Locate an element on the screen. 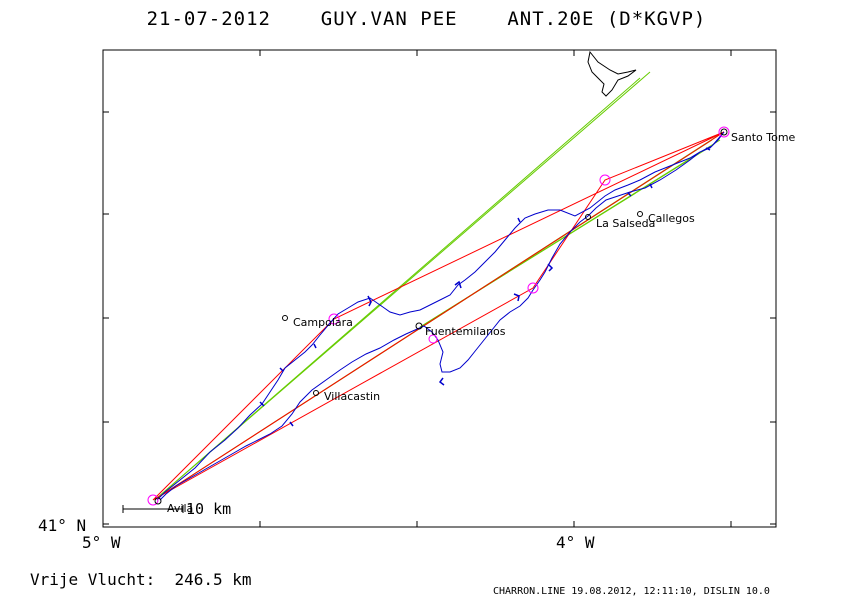  place-label-santo-tome: Santo Tome is located at coordinates (763, 137).